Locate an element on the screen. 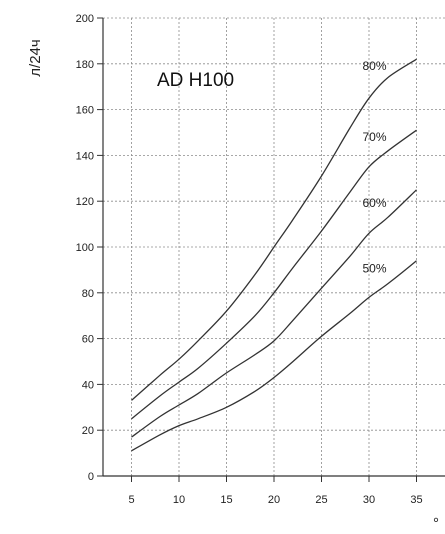 The width and height of the screenshot is (445, 534). x-tick-label-10: 10 is located at coordinates (179, 500).